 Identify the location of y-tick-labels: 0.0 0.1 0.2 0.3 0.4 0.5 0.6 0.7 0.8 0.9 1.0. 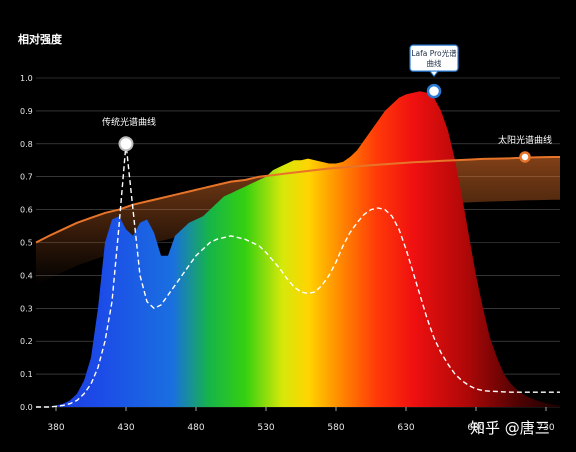
(26, 243).